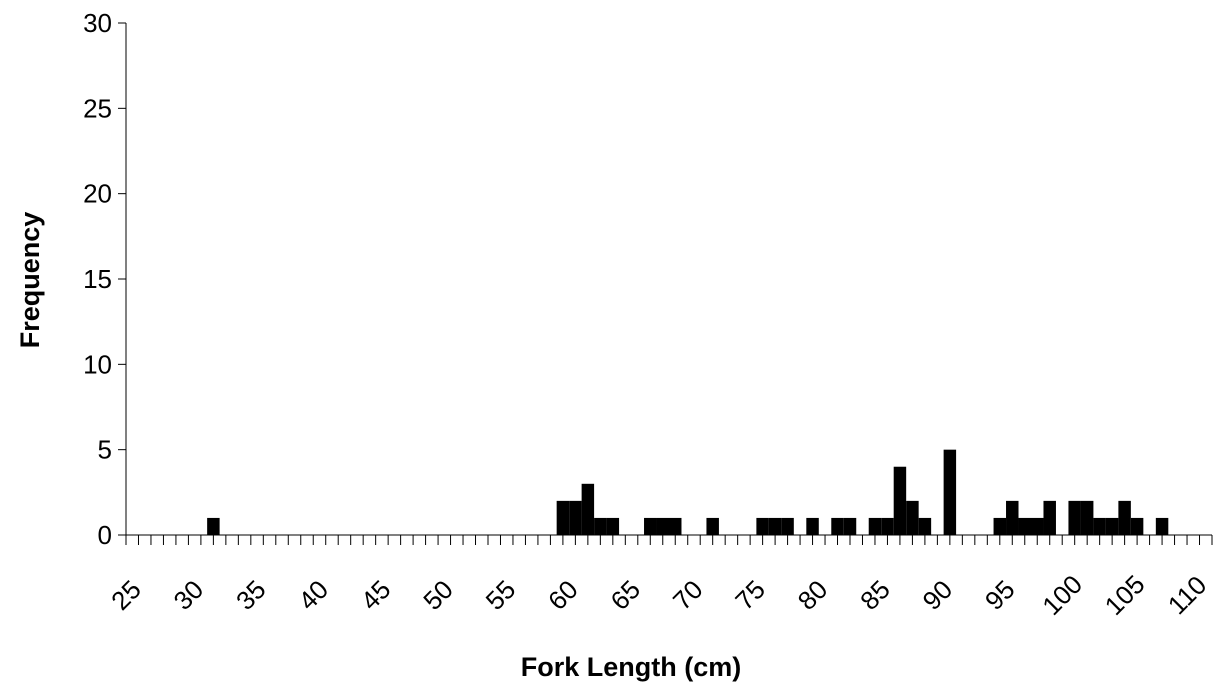 The width and height of the screenshot is (1215, 692). I want to click on y-axis-title: Frequency, so click(30, 280).